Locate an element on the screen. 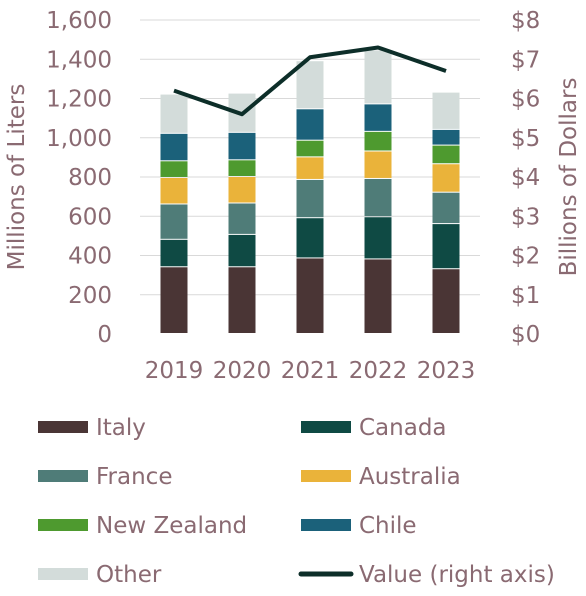 The image size is (586, 596). legend-label: Italy is located at coordinates (121, 428).